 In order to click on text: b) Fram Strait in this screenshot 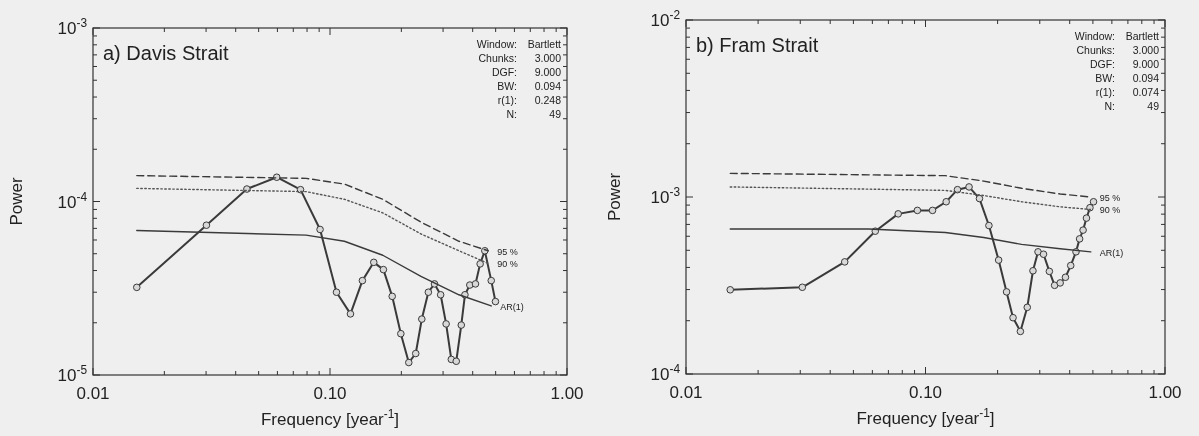, I will do `click(757, 45)`.